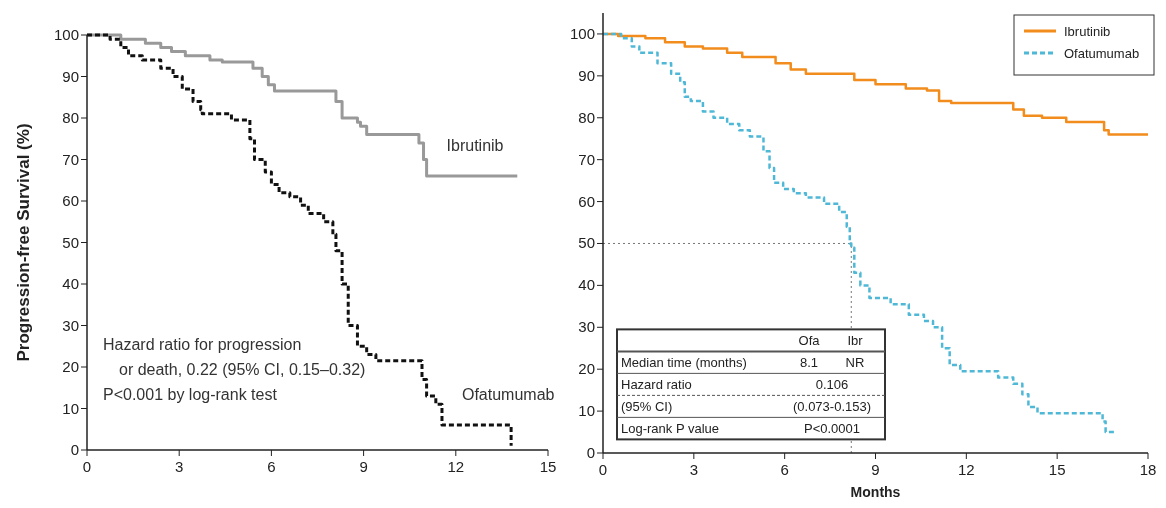 The height and width of the screenshot is (508, 1166). What do you see at coordinates (202, 344) in the screenshot?
I see `annotation: Hazard ratio for progression` at bounding box center [202, 344].